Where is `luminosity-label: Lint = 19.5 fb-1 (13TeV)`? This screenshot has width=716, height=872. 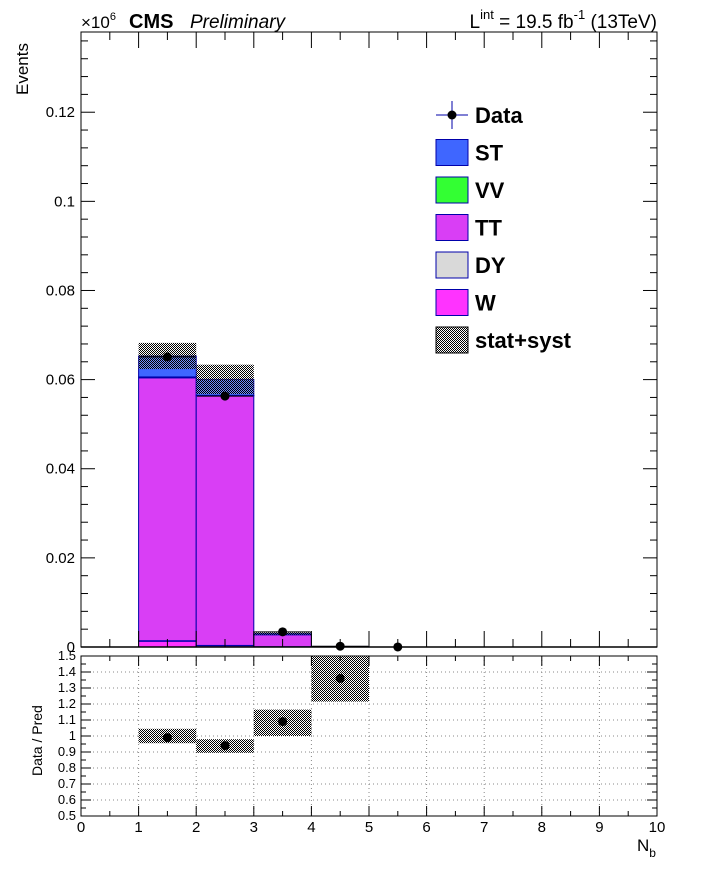
luminosity-label: Lint = 19.5 fb-1 (13TeV) is located at coordinates (563, 20).